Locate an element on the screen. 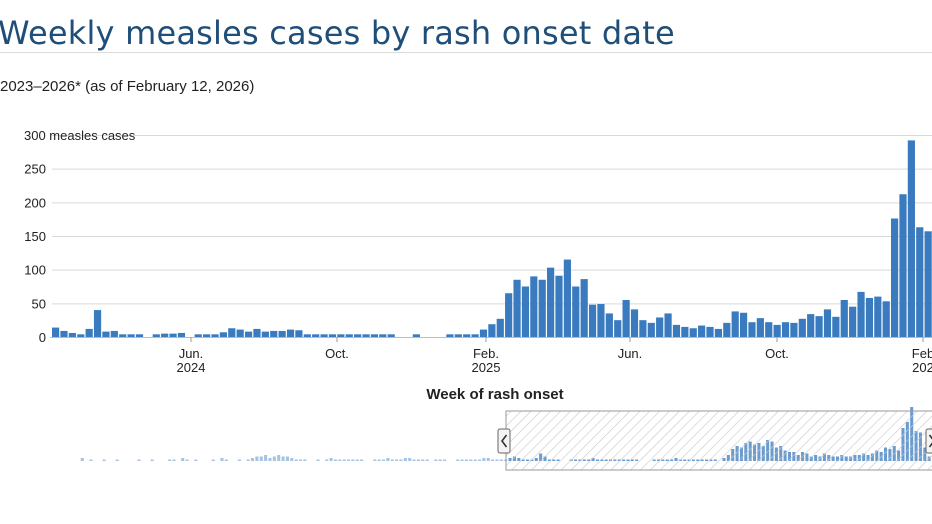 The image size is (932, 524). range-navigator is located at coordinates (506, 439).